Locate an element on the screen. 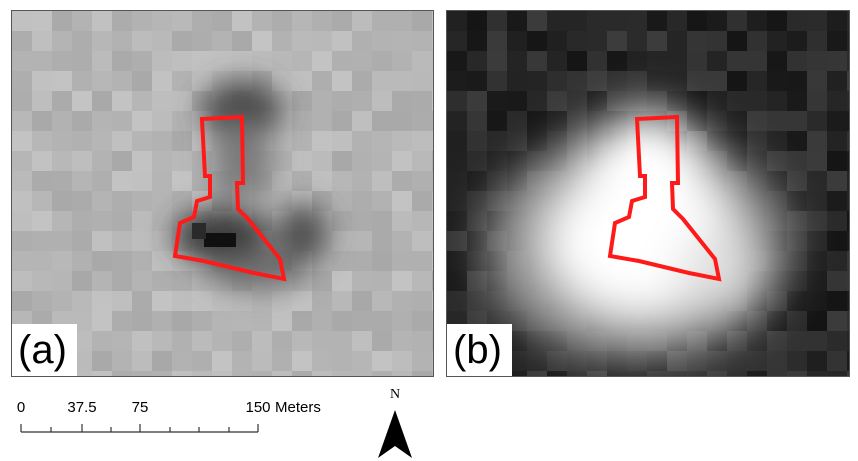 This screenshot has width=858, height=461. north-label: N is located at coordinates (395, 394).